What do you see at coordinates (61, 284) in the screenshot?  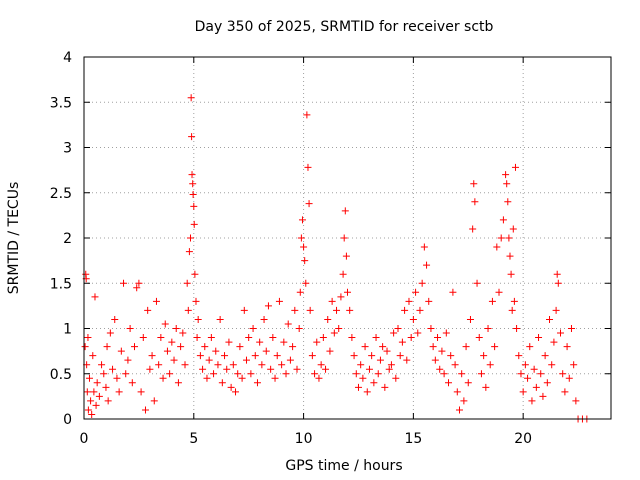 I see `y-tick-label: 1.5` at bounding box center [61, 284].